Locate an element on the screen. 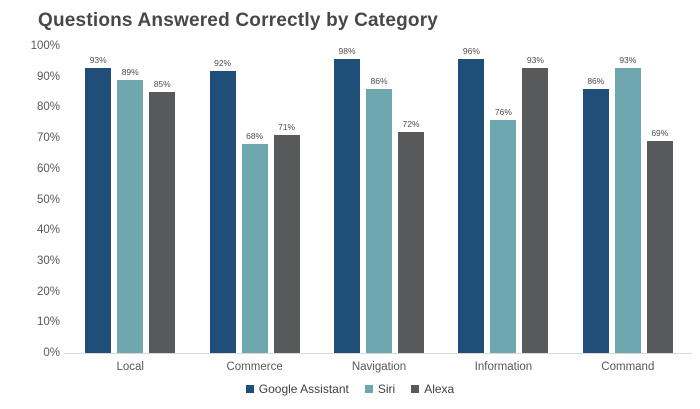 The width and height of the screenshot is (700, 409). legend-item-google-assistant: Google Assistant is located at coordinates (297, 389).